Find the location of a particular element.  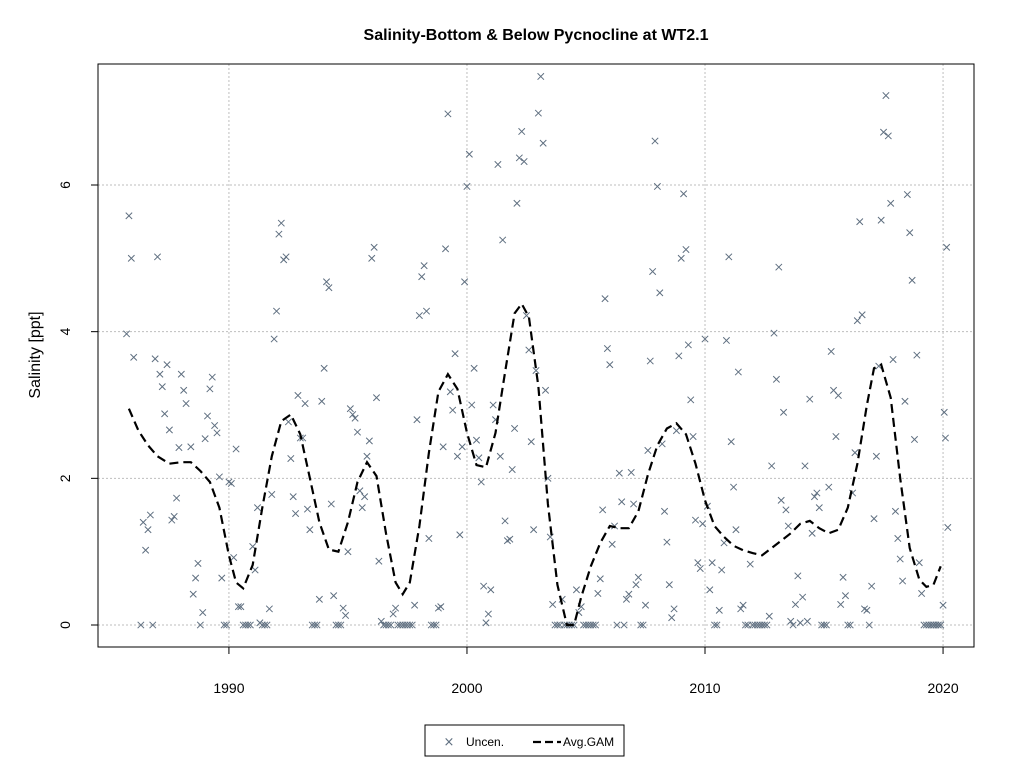

x-tick-label: 2000 is located at coordinates (466, 688).